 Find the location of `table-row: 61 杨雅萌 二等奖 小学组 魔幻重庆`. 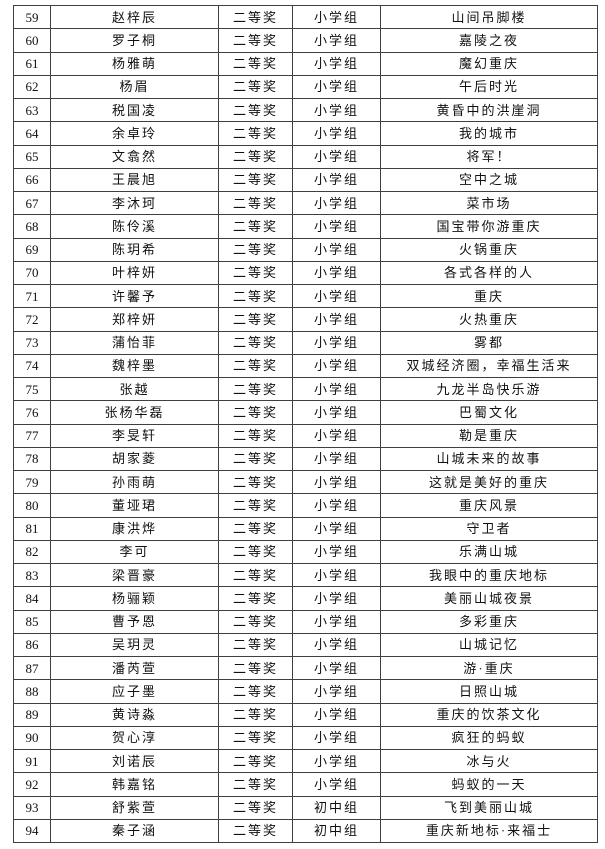

table-row: 61 杨雅萌 二等奖 小学组 魔幻重庆 is located at coordinates (305, 63).